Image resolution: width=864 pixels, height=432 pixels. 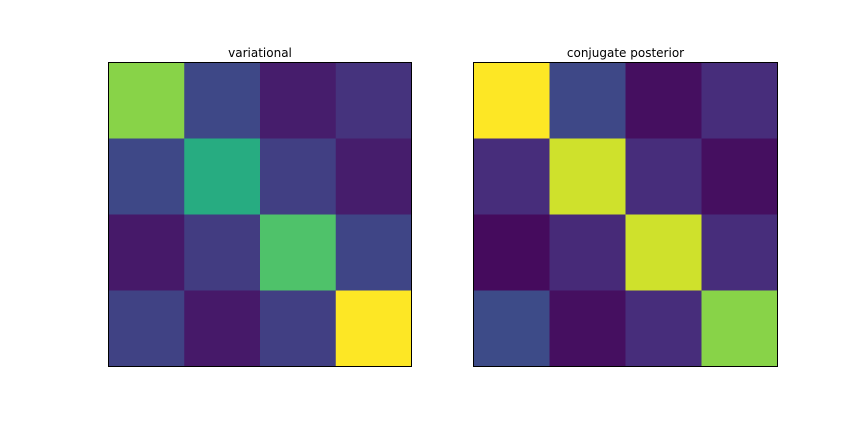 I want to click on heatmap-cell-conjugate-posterior-r1-c3, so click(x=739, y=176).